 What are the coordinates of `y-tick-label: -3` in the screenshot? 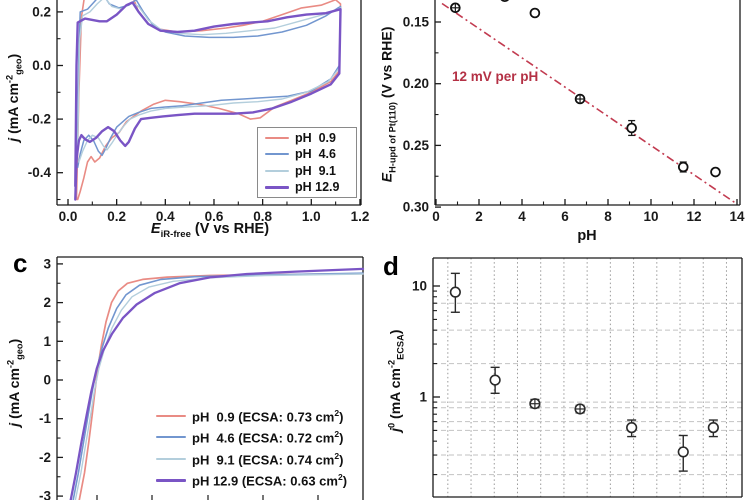 It's located at (45, 494).